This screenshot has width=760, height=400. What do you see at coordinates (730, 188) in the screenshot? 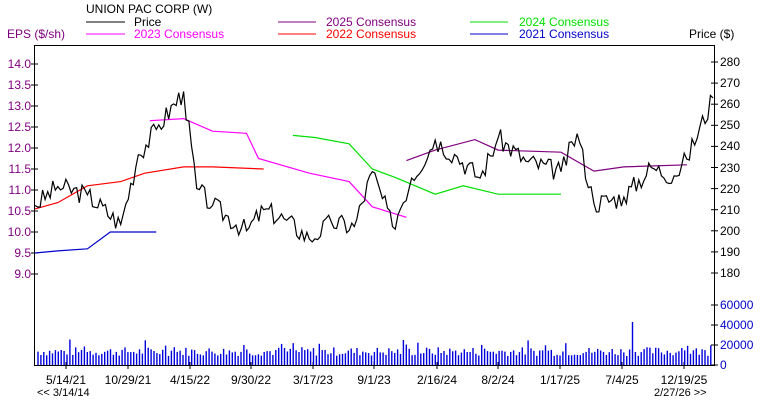
I see `price-tick-label: 220` at bounding box center [730, 188].